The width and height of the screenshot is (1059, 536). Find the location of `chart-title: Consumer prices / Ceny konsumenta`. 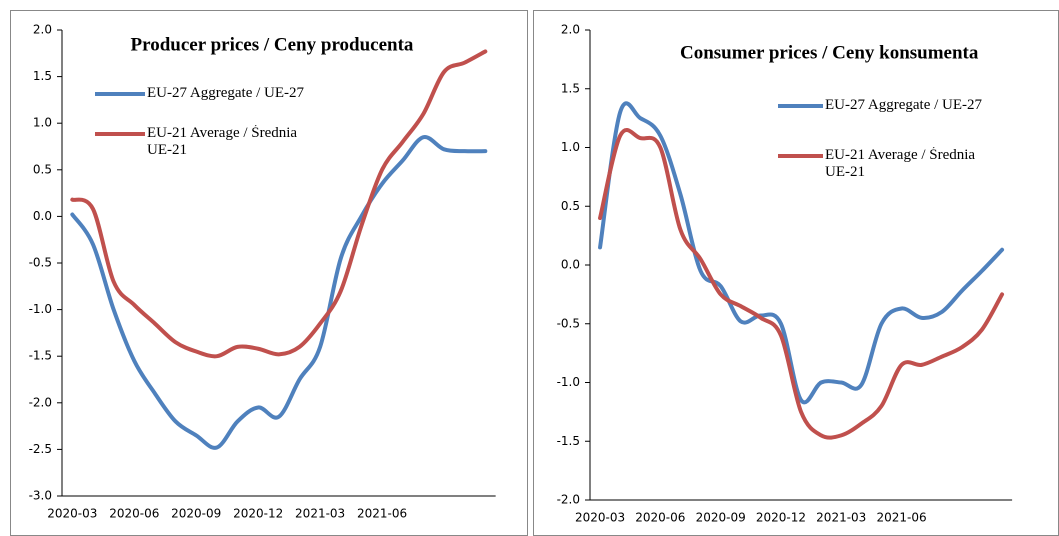

chart-title: Consumer prices / Ceny konsumenta is located at coordinates (829, 52).